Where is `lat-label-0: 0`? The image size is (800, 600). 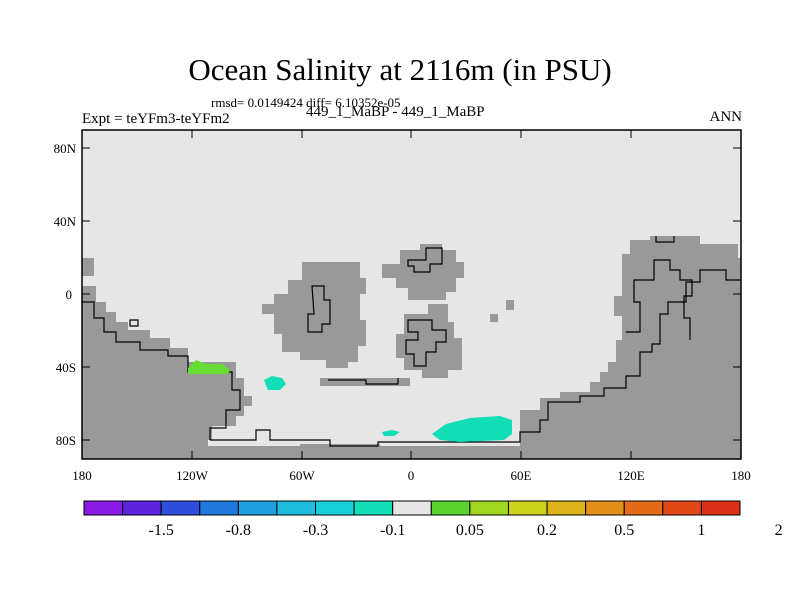
lat-label-0: 0 is located at coordinates (69, 294).